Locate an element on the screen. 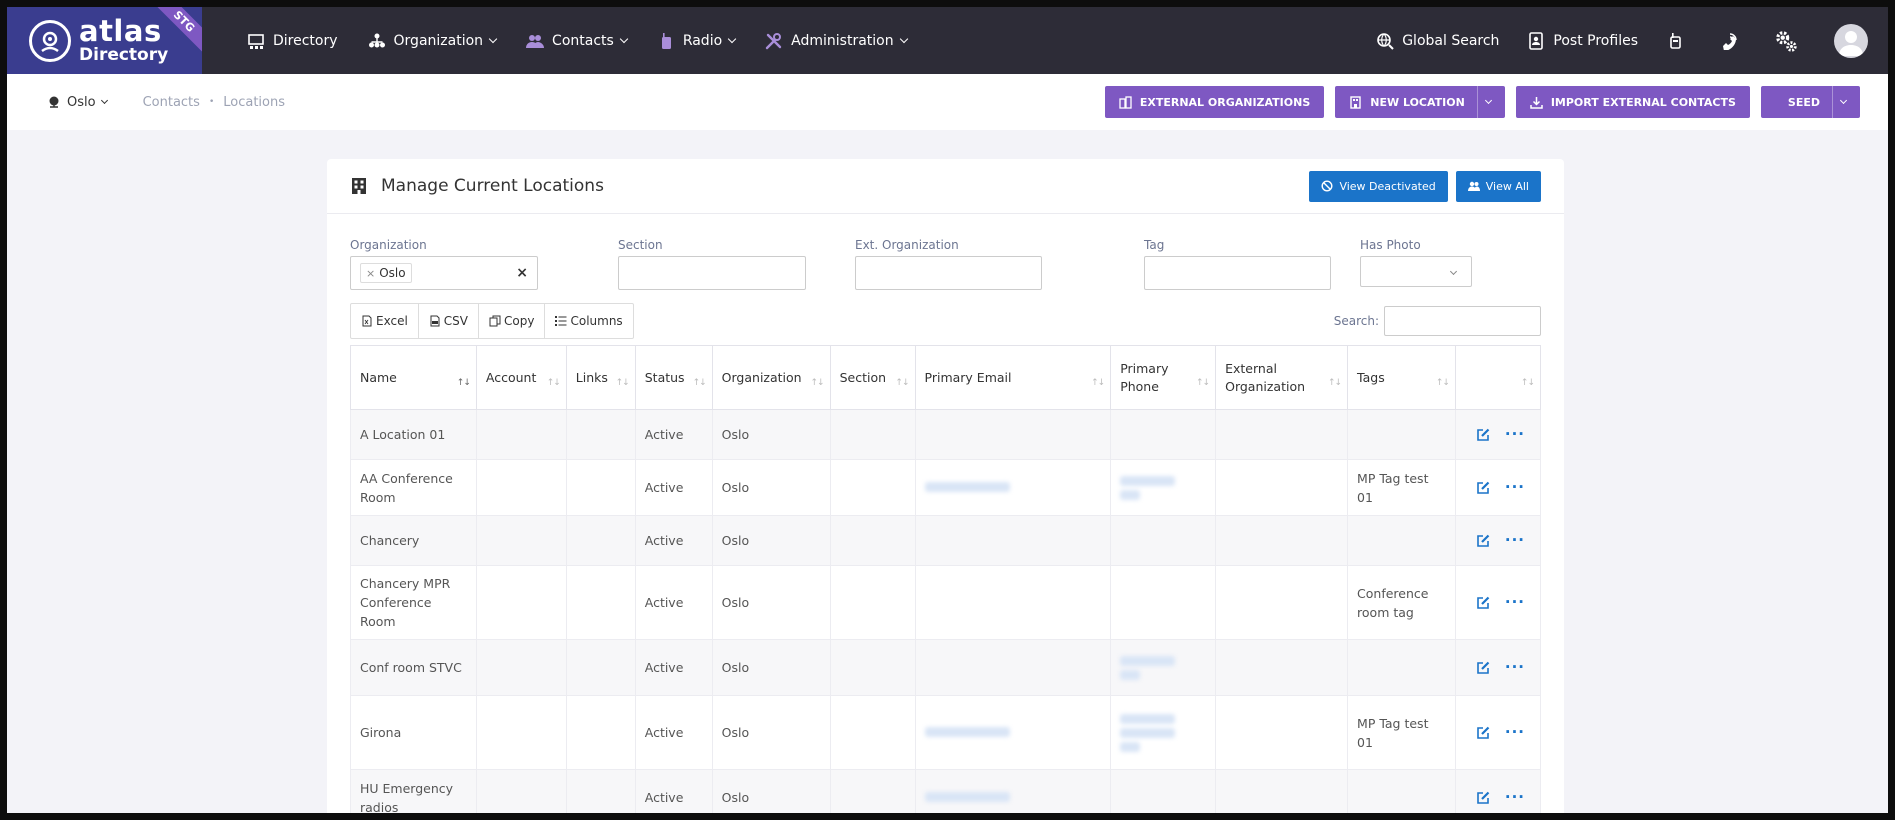  nav-directory-label: Directory is located at coordinates (305, 40).